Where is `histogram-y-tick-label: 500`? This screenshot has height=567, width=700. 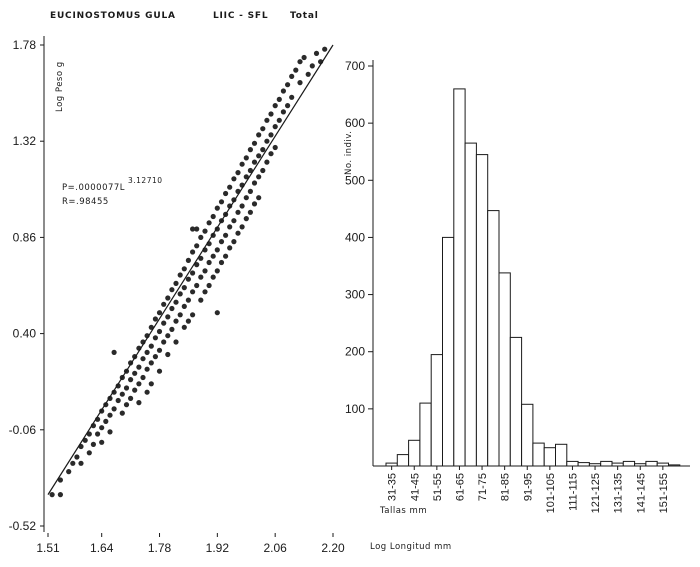 histogram-y-tick-label: 500 is located at coordinates (355, 180).